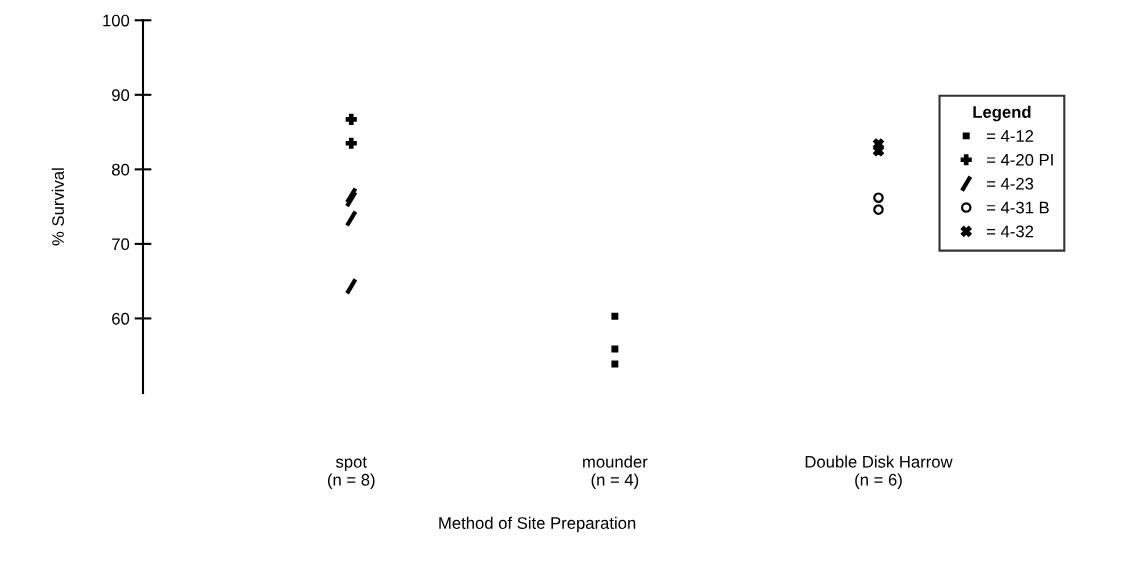 Image resolution: width=1126 pixels, height=563 pixels. What do you see at coordinates (1010, 136) in the screenshot?
I see `legend-label: = 4-12` at bounding box center [1010, 136].